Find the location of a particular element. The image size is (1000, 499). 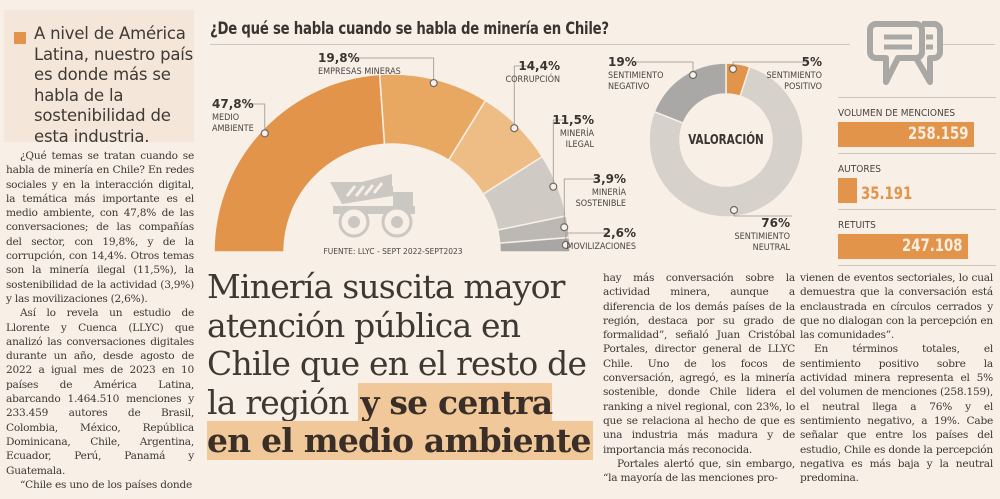

segment-category-label: MEDIO is located at coordinates (225, 118).